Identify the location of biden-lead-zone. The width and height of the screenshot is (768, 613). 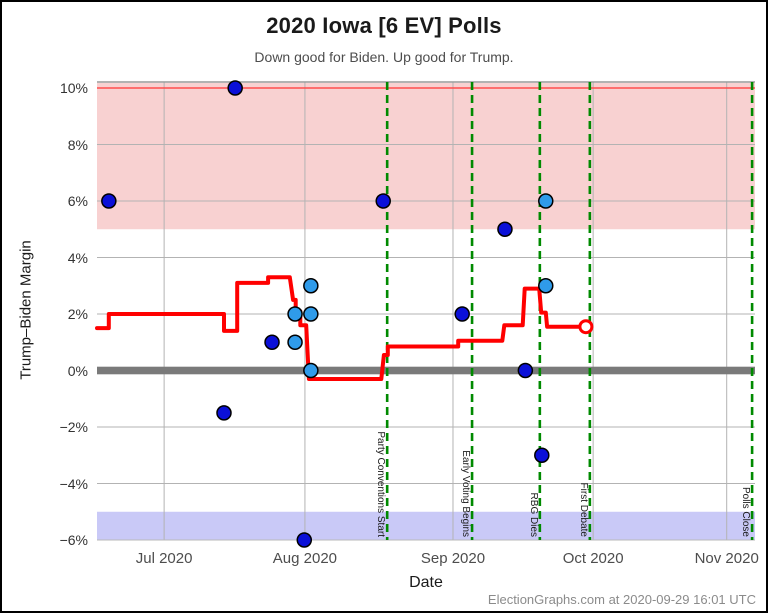
(426, 525).